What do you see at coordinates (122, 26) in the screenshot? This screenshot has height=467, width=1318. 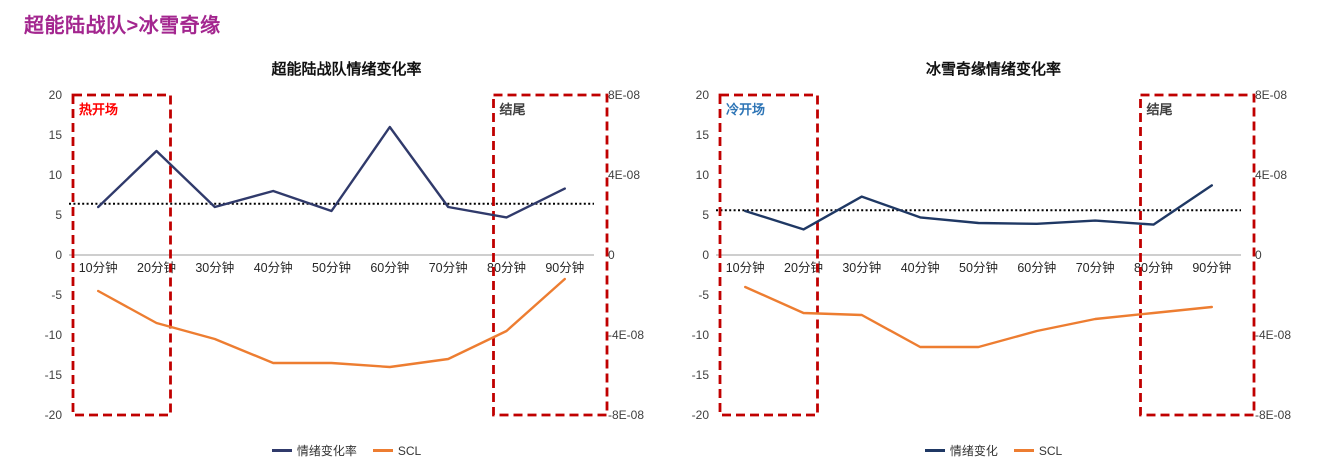 I see `page-title: 超能陆战队>冰雪奇缘` at bounding box center [122, 26].